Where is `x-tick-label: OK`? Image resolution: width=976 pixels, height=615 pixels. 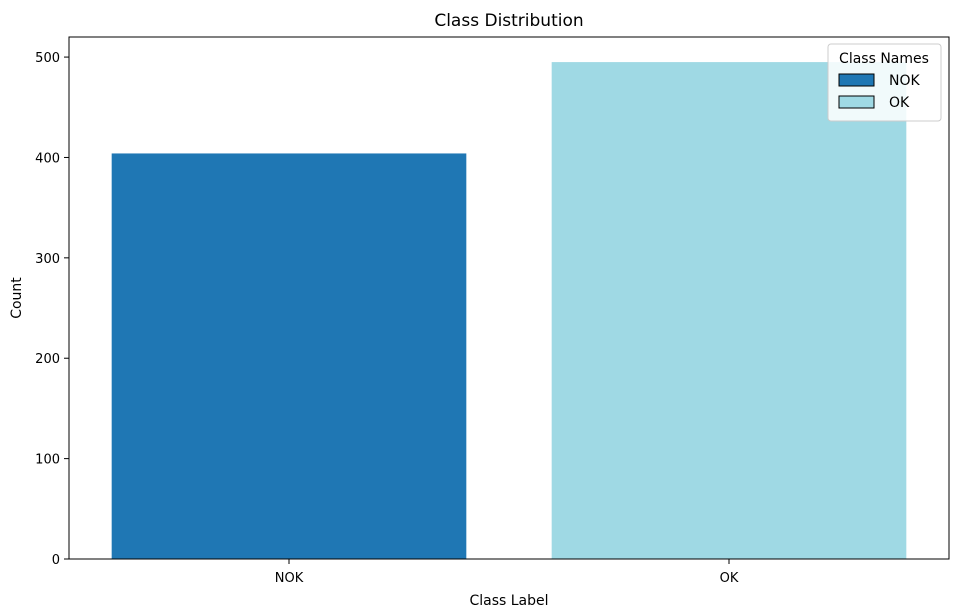
x-tick-label: OK is located at coordinates (729, 578).